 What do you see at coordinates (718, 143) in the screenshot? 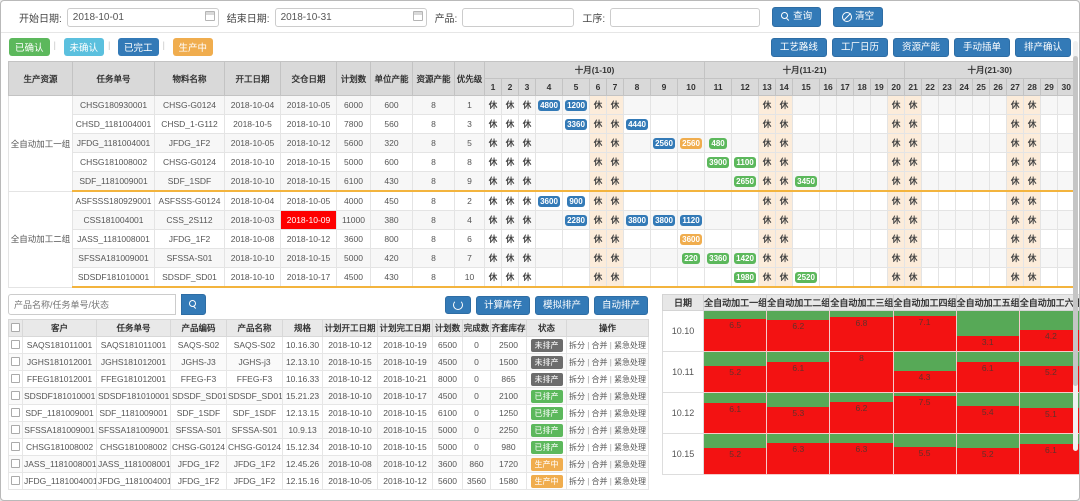
I see `gantt-bar: 480` at bounding box center [718, 143].